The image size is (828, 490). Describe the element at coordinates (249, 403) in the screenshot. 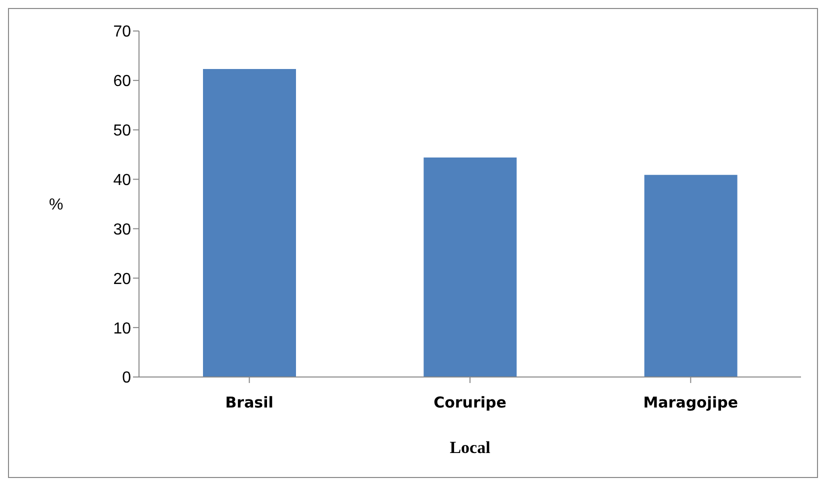

I see `x-tick-label: Brasil` at that location.